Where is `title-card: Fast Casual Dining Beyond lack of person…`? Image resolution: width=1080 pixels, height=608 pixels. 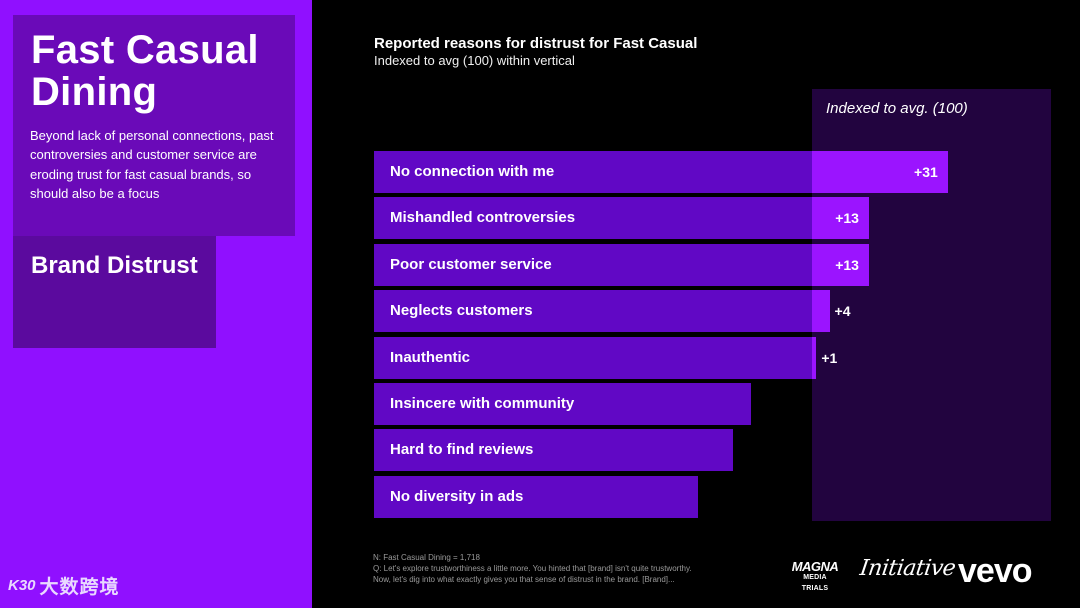
title-card: Fast Casual Dining Beyond lack of person… is located at coordinates (154, 125).